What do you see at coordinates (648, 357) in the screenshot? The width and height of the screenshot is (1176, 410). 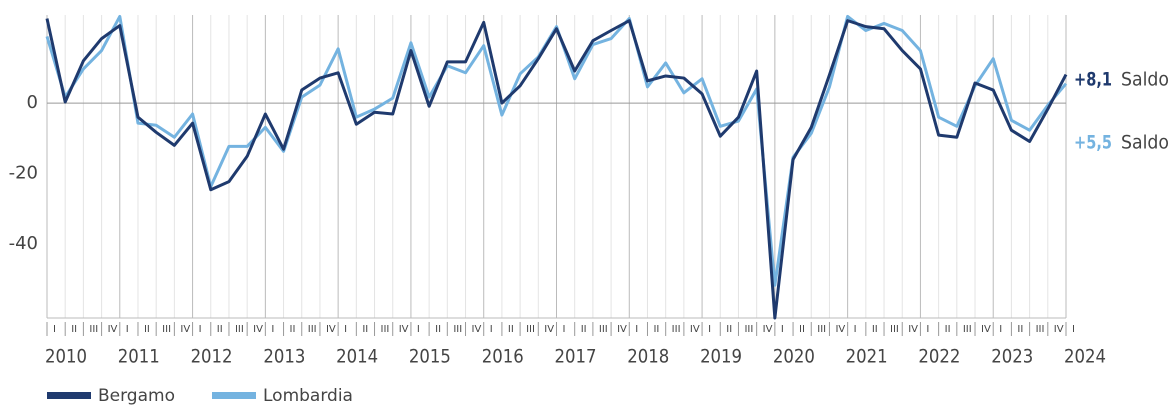 I see `year-label: 2018` at bounding box center [648, 357].